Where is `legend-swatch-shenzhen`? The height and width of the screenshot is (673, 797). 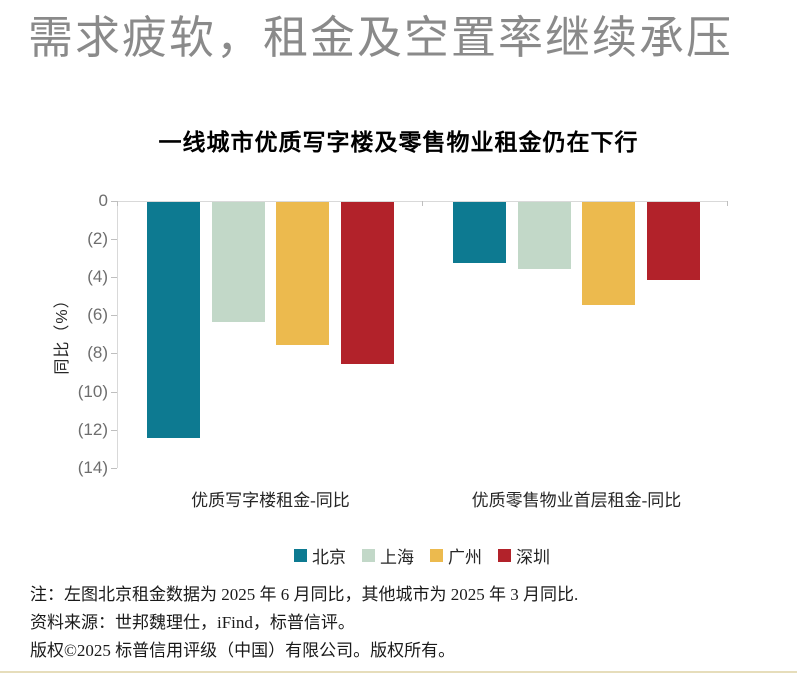 legend-swatch-shenzhen is located at coordinates (504, 555).